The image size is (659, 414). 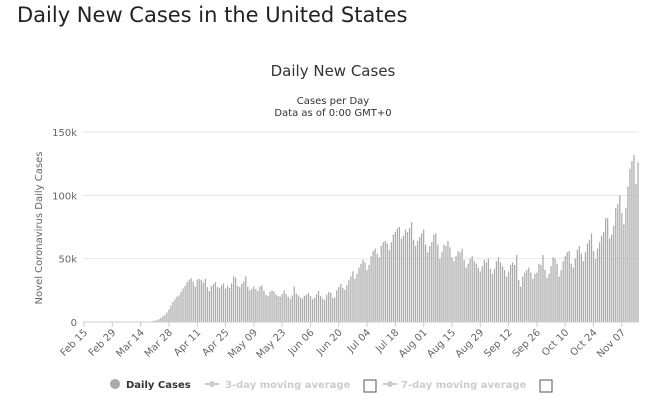 I want to click on legend-item-daily-cases: Daily Cases, so click(x=150, y=385).